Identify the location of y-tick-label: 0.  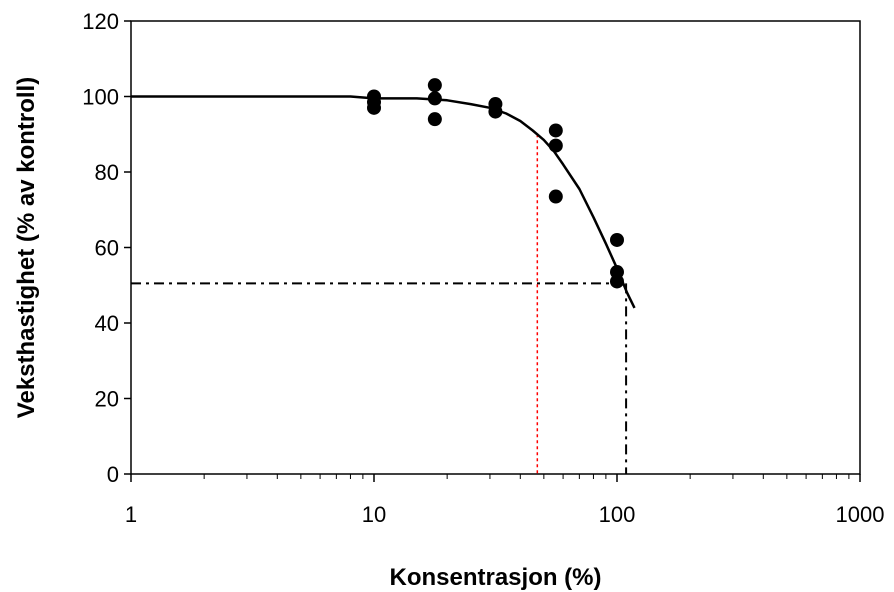
(113, 474).